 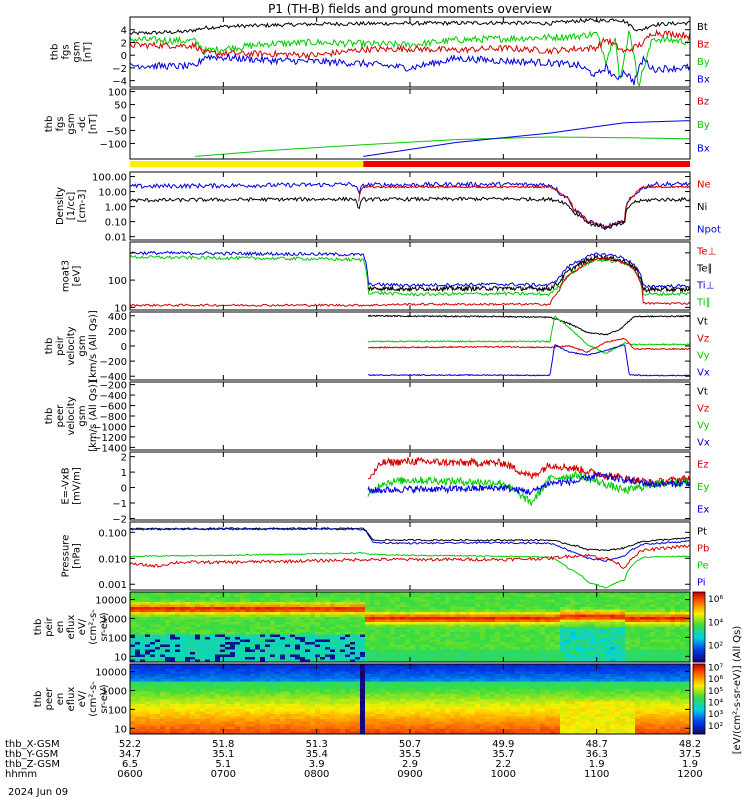 I want to click on colorbar-tick-label: 10², so click(x=715, y=647).